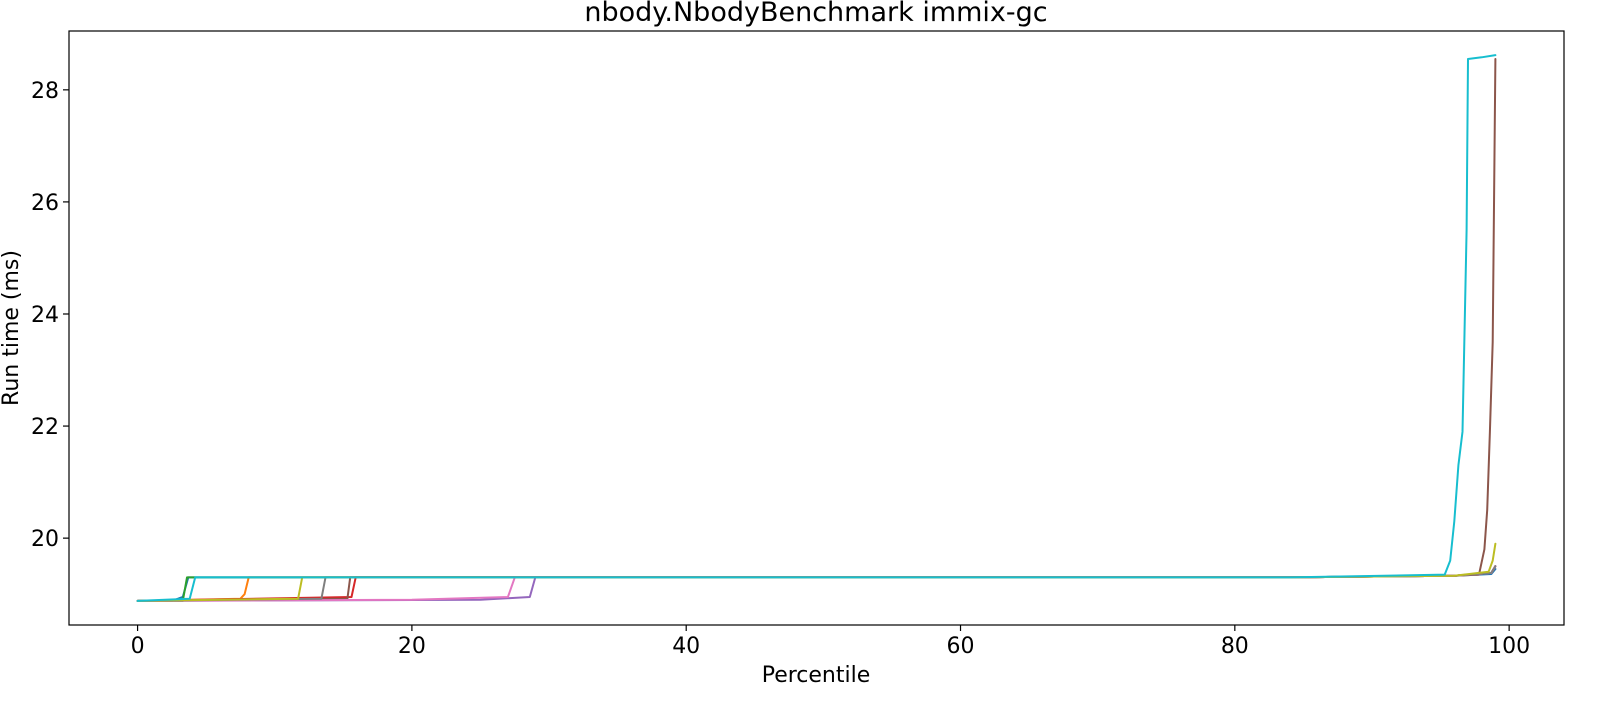 This screenshot has width=1624, height=710. I want to click on y-tick-label: 24, so click(45, 315).